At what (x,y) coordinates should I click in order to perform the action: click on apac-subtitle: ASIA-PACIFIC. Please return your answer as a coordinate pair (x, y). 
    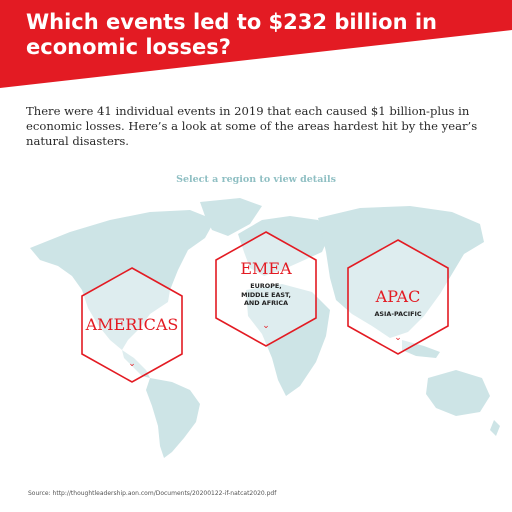
    Looking at the image, I should click on (398, 314).